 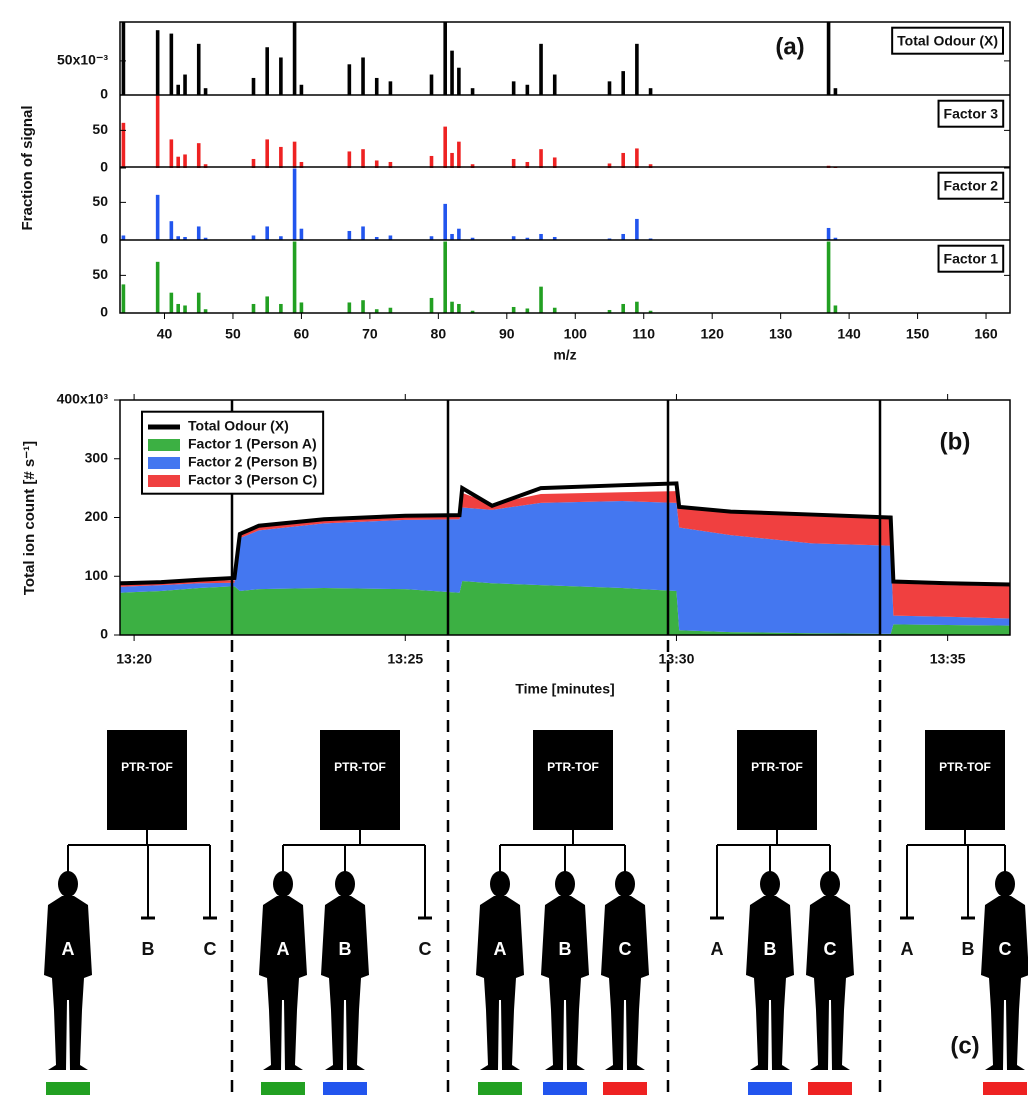 I want to click on x-tick-label: 50, so click(x=233, y=334).